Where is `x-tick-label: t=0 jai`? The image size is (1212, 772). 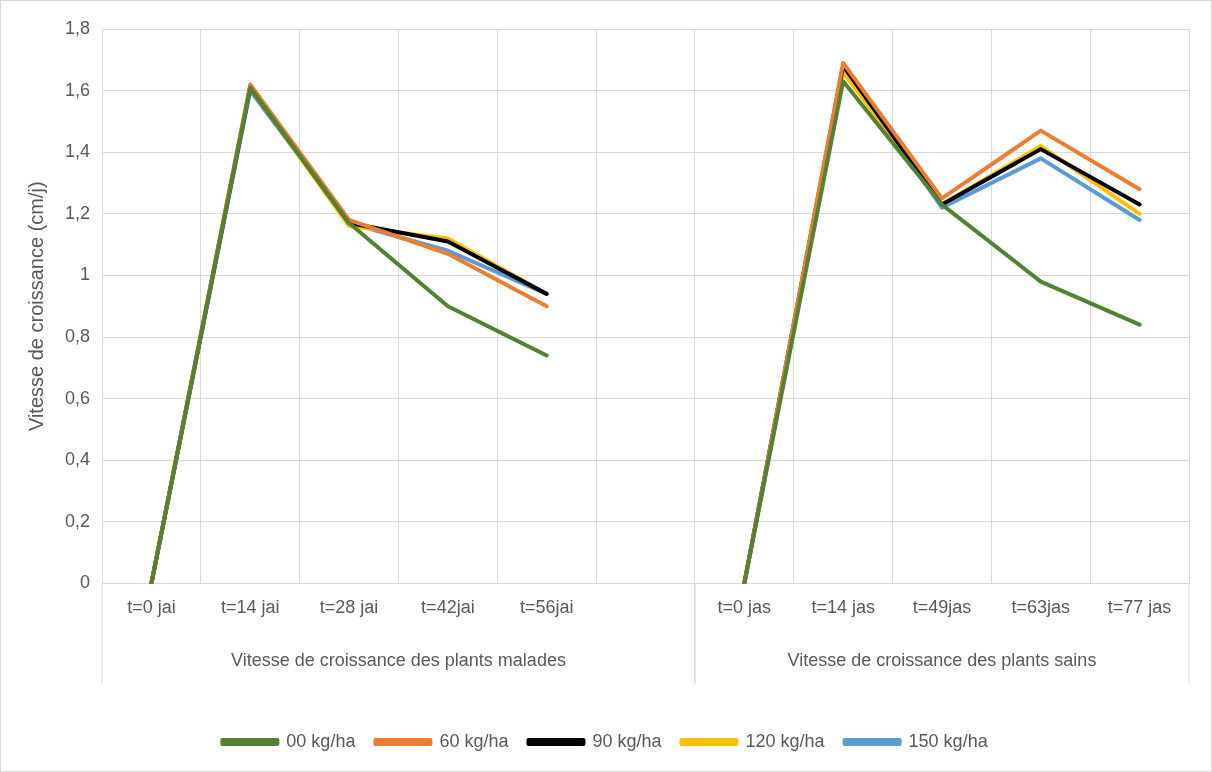 x-tick-label: t=0 jai is located at coordinates (151, 607).